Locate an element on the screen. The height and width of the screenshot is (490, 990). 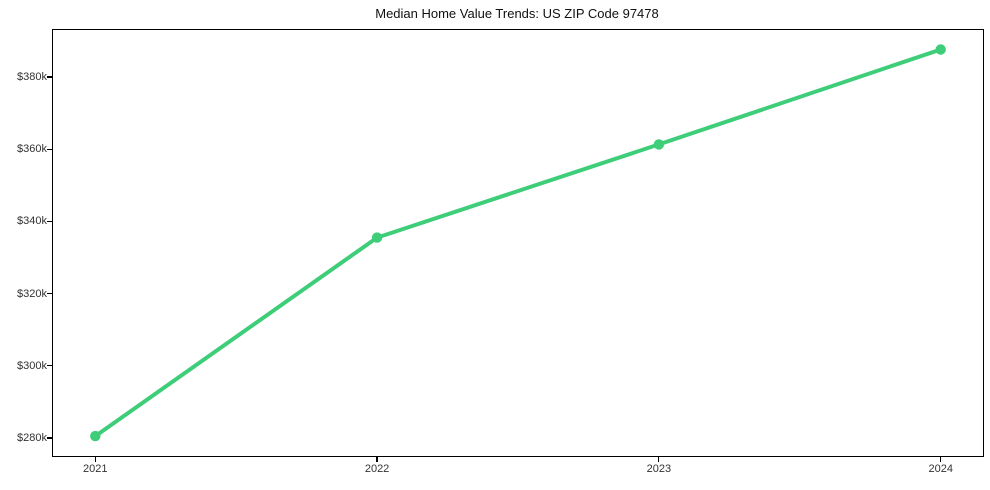
y-axis-tick-label: $320k is located at coordinates (32, 293).